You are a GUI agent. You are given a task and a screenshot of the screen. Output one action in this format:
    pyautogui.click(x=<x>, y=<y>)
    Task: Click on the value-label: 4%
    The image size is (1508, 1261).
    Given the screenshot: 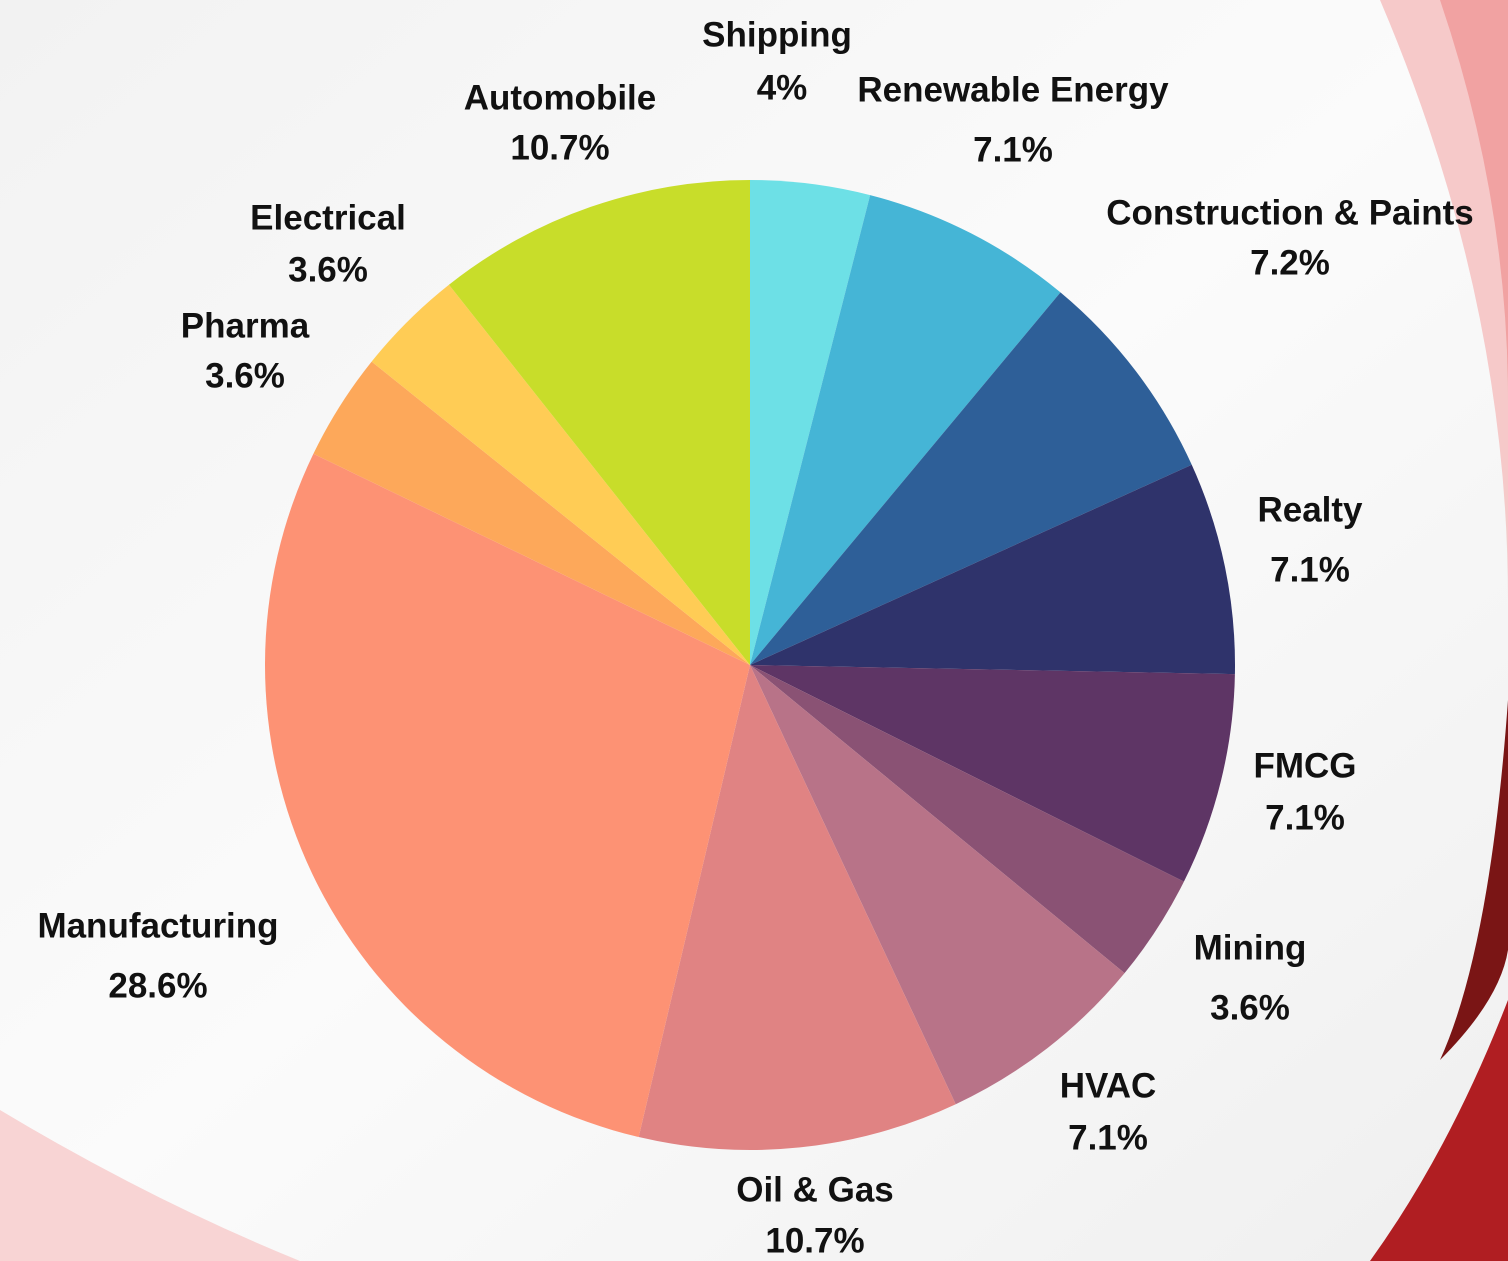 What is the action you would take?
    pyautogui.click(x=782, y=87)
    